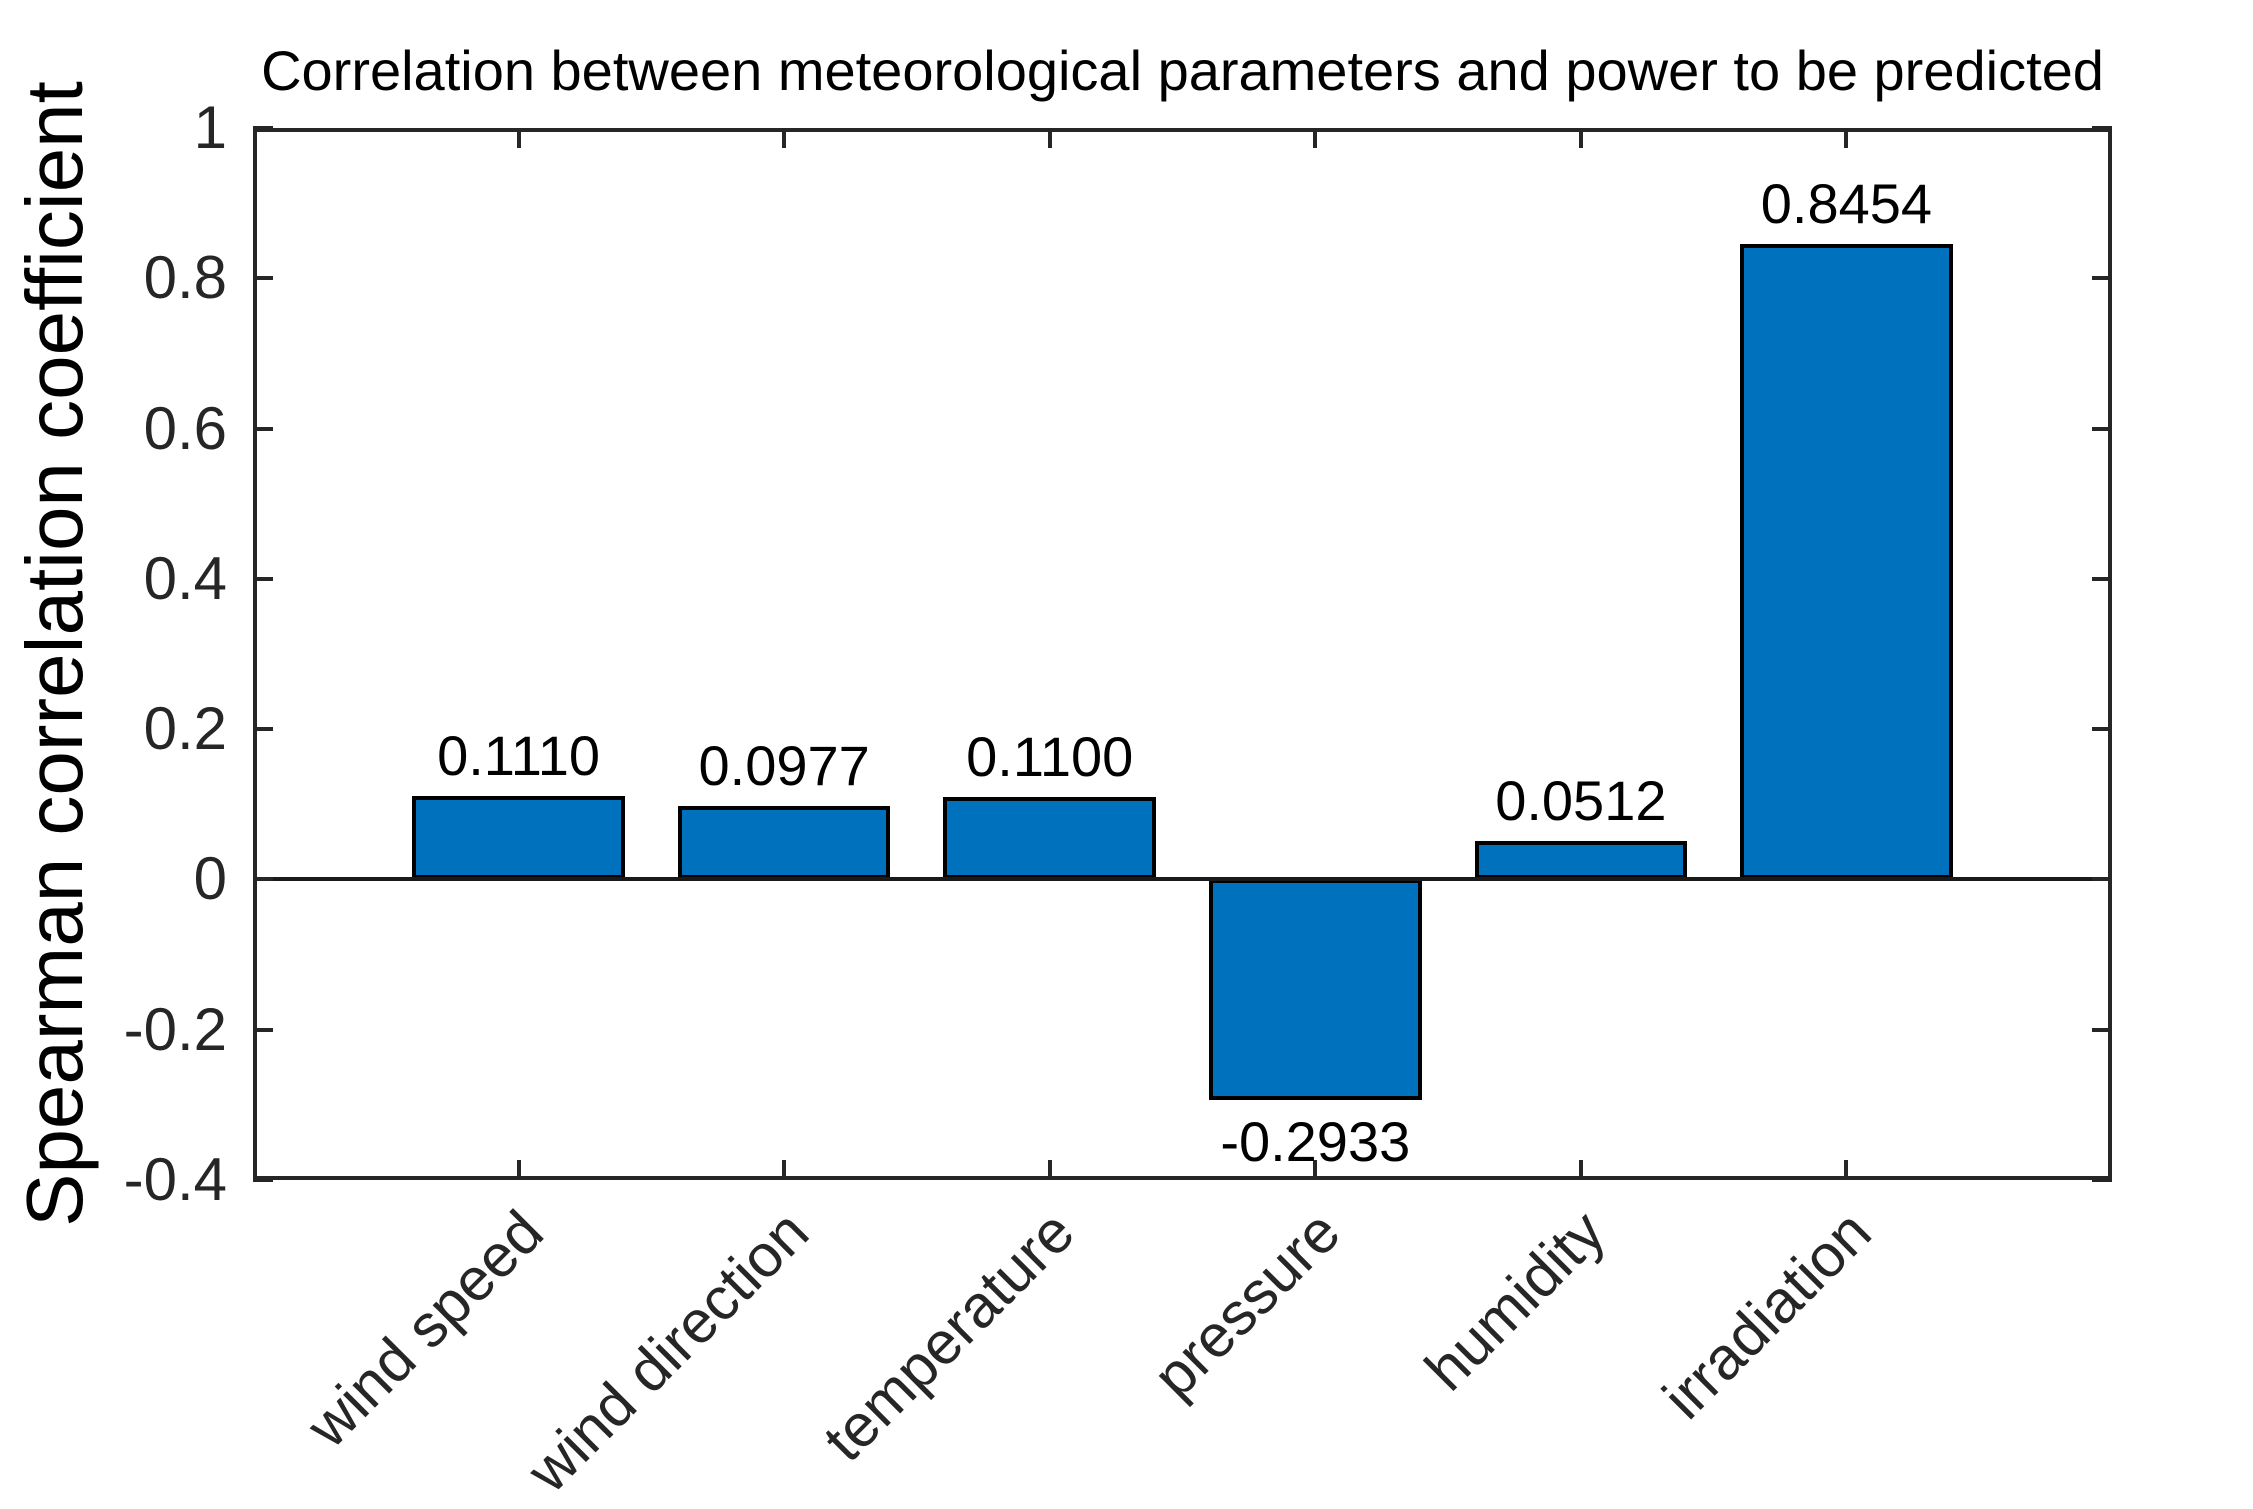  What do you see at coordinates (1515, 1300) in the screenshot?
I see `x-tick-label-humidity: humidity` at bounding box center [1515, 1300].